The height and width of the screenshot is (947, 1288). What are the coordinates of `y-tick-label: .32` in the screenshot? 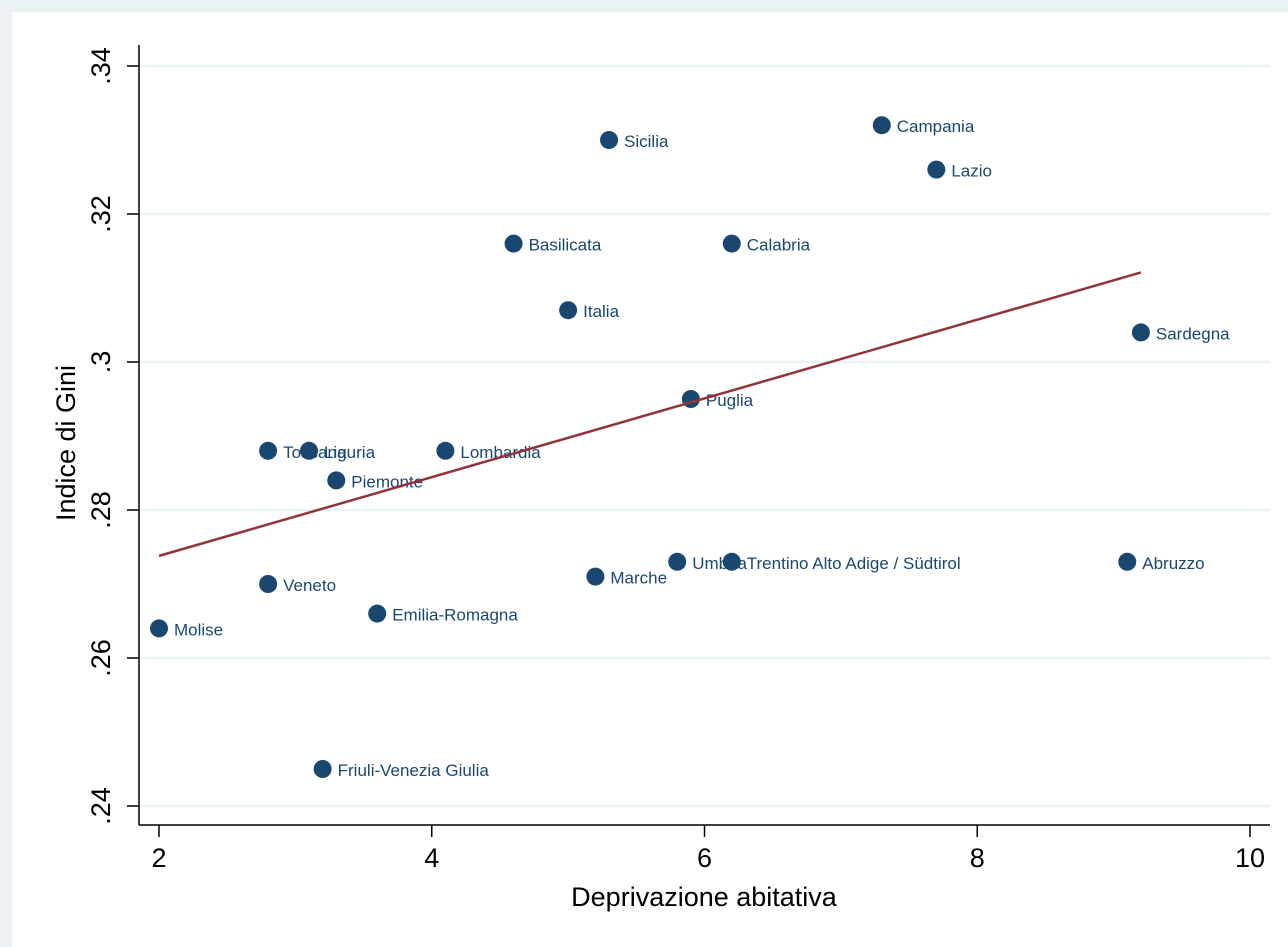 It's located at (101, 214).